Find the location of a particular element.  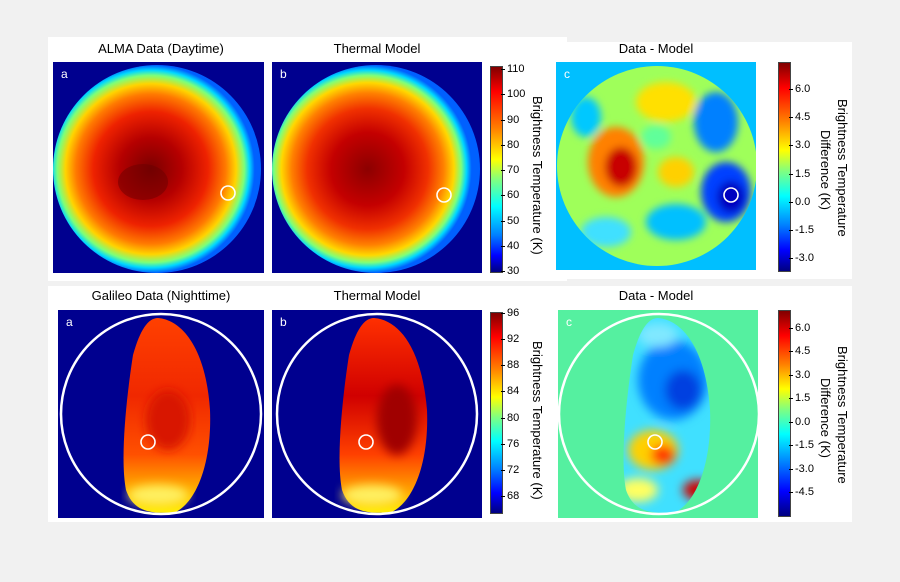

top-colorbar-difference-tick-label: 0.0 is located at coordinates (803, 201).